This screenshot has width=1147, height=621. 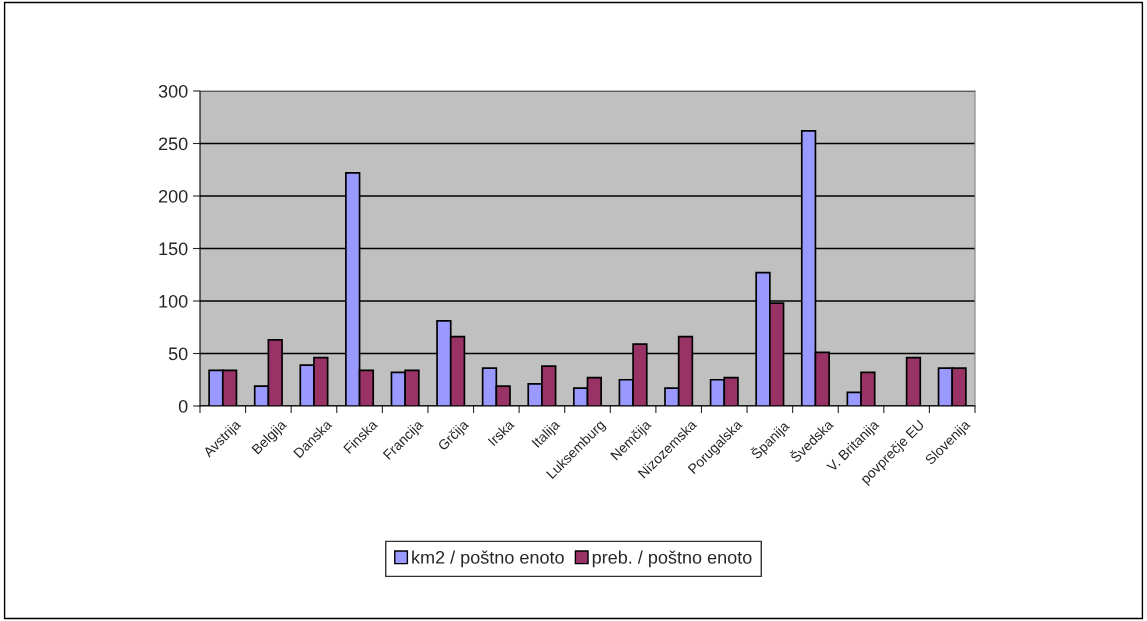 I want to click on legend-label: km2 / poštno enoto, so click(x=488, y=559).